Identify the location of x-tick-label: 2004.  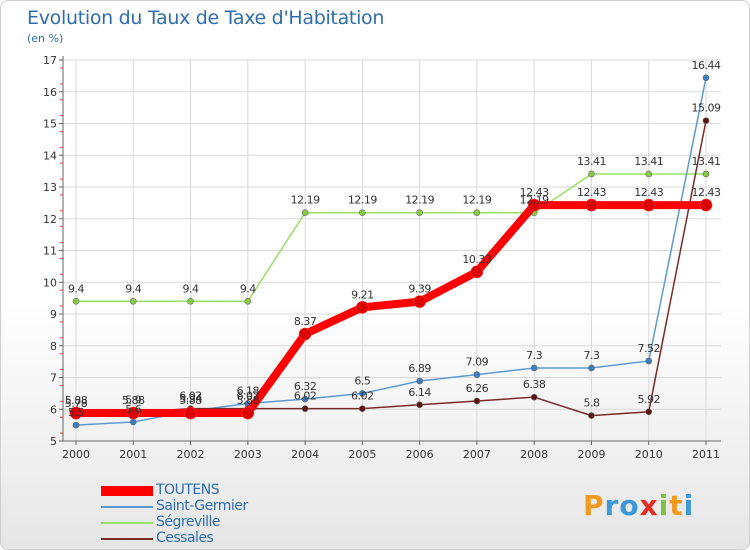
(305, 454).